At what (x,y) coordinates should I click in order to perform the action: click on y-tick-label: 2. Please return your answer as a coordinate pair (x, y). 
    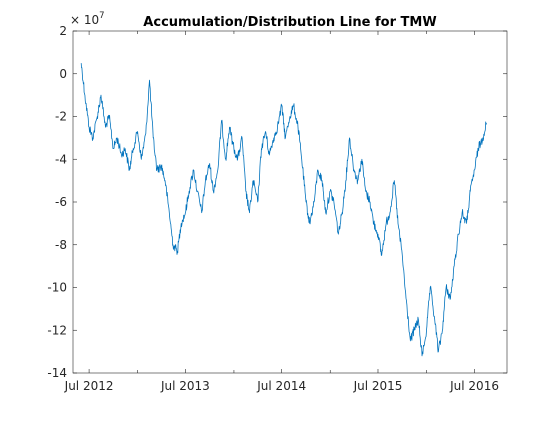
    Looking at the image, I should click on (63, 31).